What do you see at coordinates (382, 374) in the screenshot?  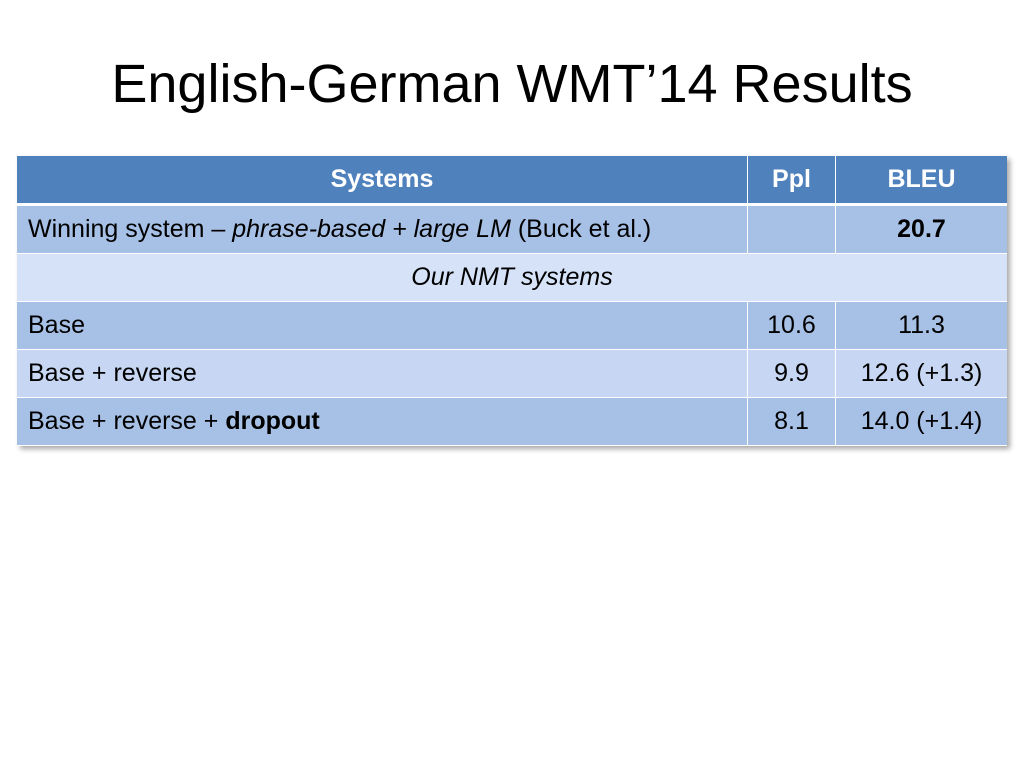 I see `cell-system: Base + reverse` at bounding box center [382, 374].